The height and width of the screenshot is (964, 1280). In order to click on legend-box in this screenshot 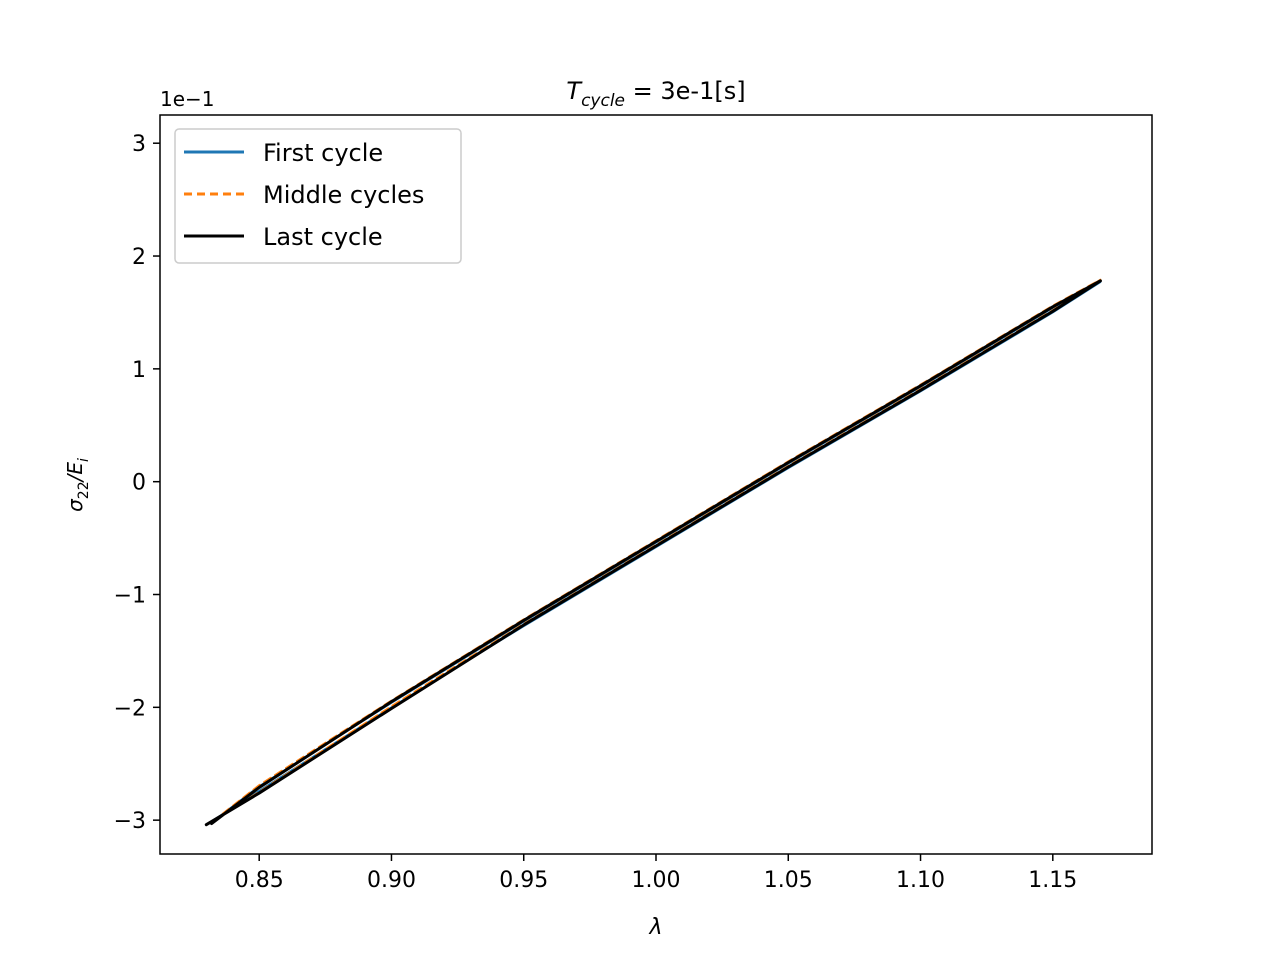, I will do `click(318, 196)`.